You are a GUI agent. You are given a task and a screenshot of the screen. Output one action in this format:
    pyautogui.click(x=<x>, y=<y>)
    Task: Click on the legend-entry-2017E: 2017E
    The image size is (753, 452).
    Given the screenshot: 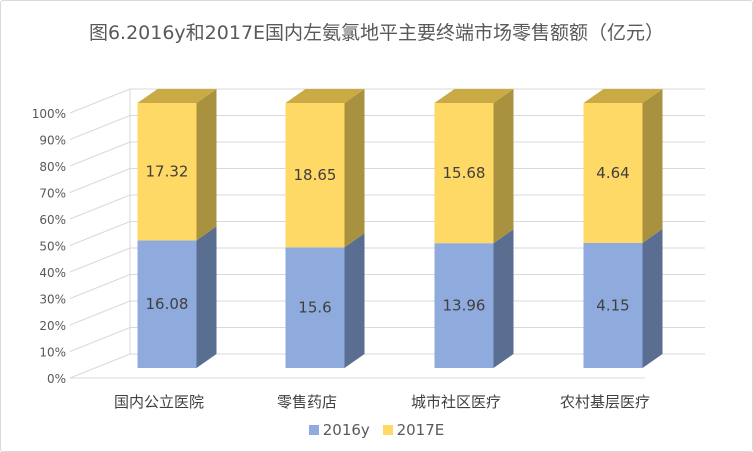 What is the action you would take?
    pyautogui.click(x=413, y=430)
    